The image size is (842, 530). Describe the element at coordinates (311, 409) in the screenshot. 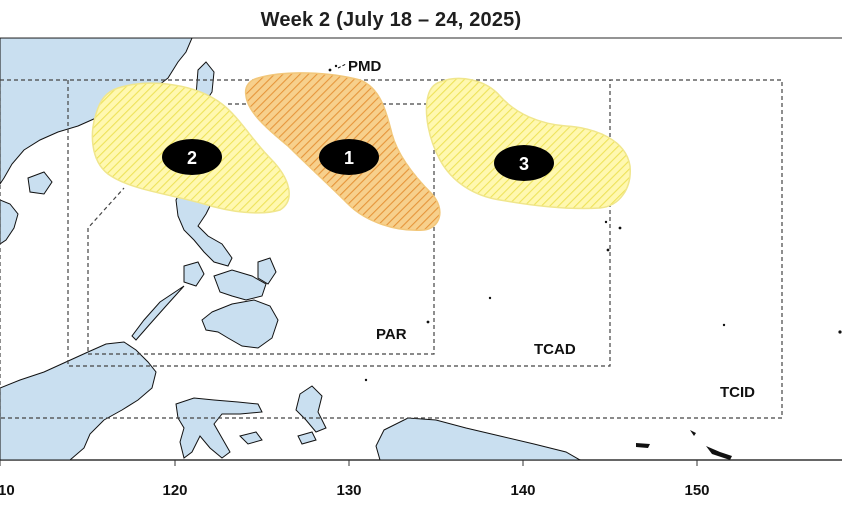

I see `halmahera-island` at that location.